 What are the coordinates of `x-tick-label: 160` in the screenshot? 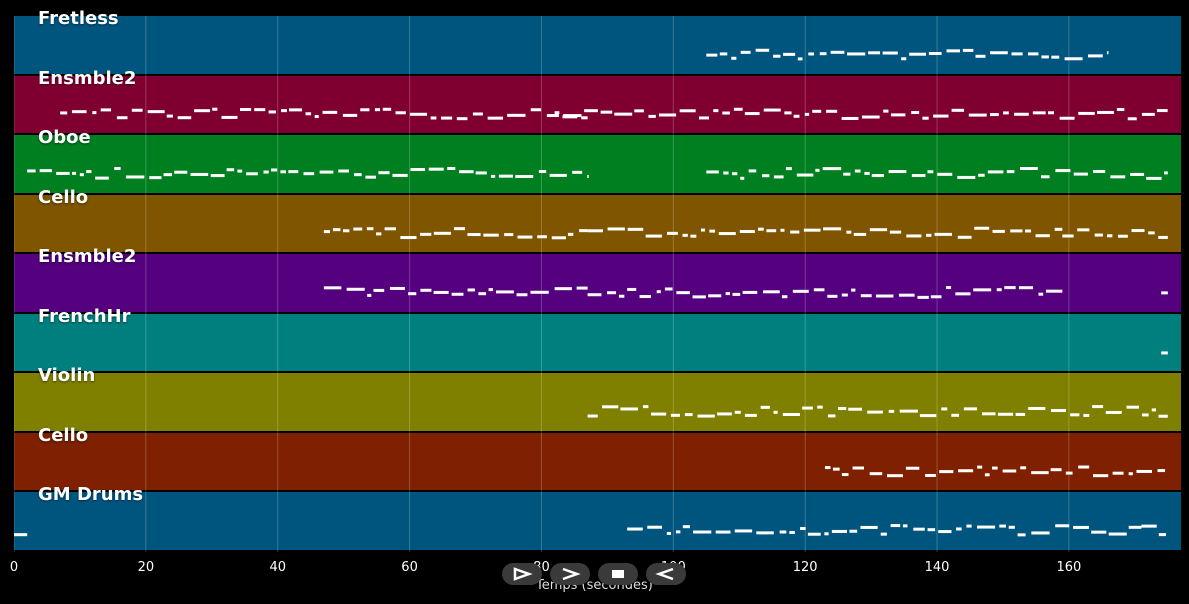 It's located at (1069, 567).